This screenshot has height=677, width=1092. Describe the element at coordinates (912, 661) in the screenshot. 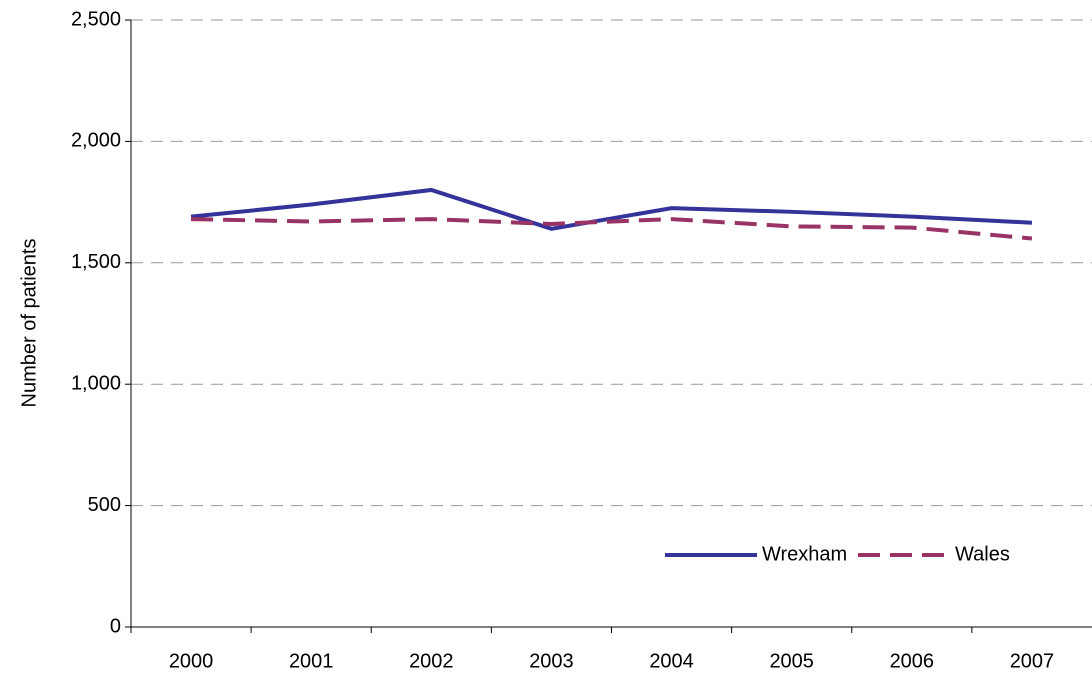

I see `x-tick-label: 2006` at that location.